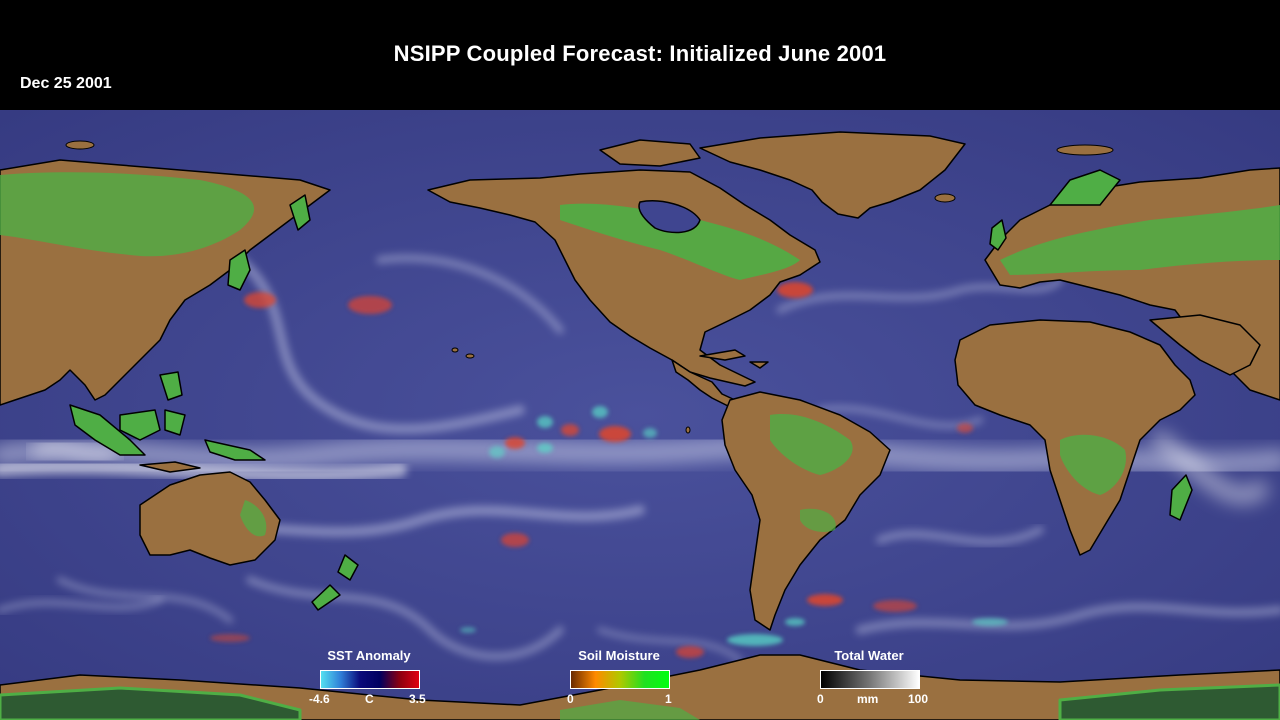  Describe the element at coordinates (369, 699) in the screenshot. I see `legend-unit: C` at that location.